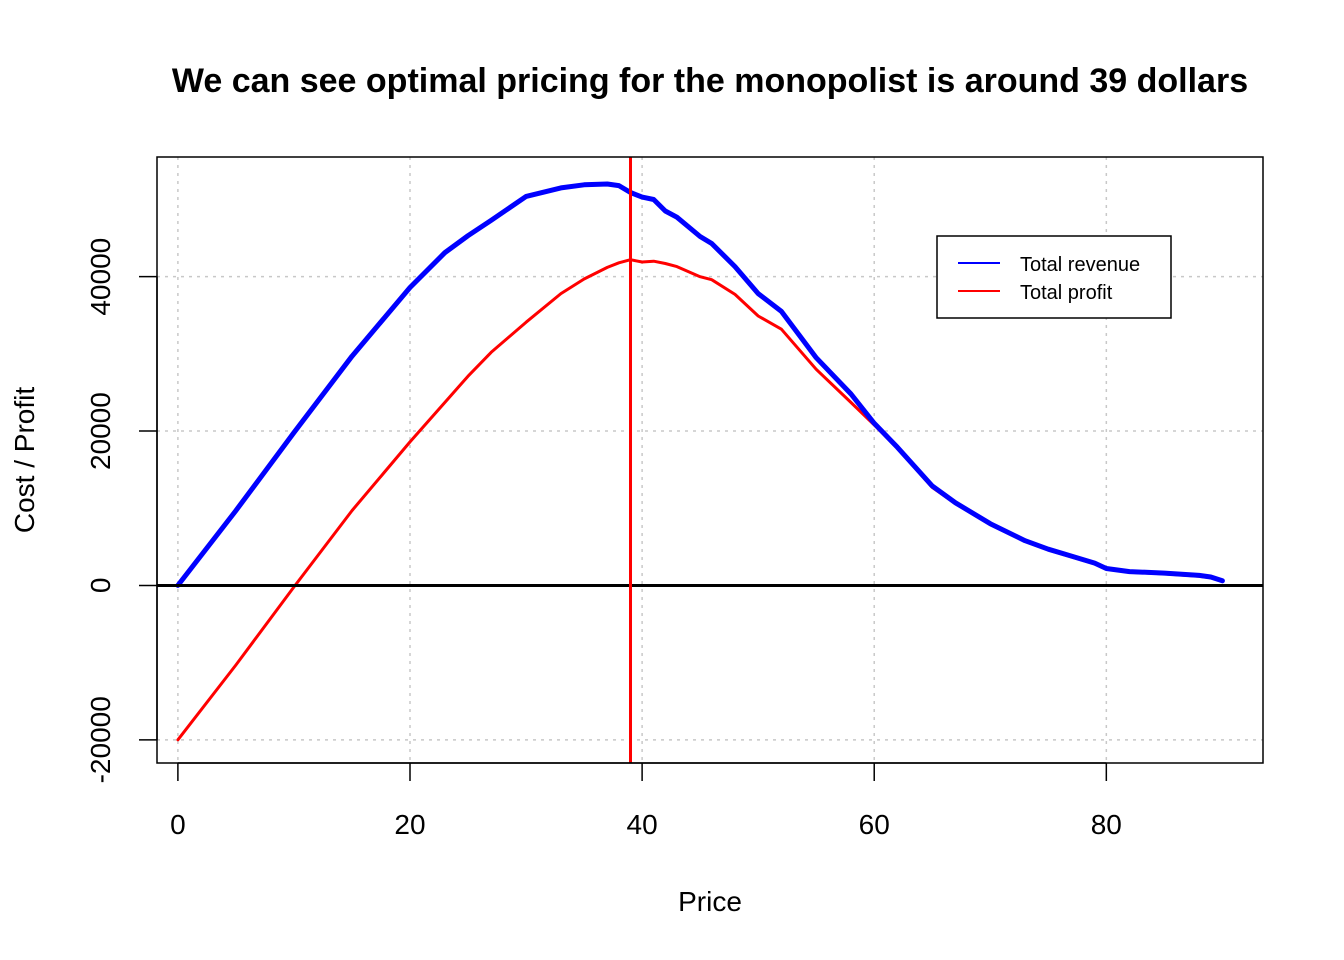  What do you see at coordinates (100, 739) in the screenshot?
I see `y-tick-label-0: -20000` at bounding box center [100, 739].